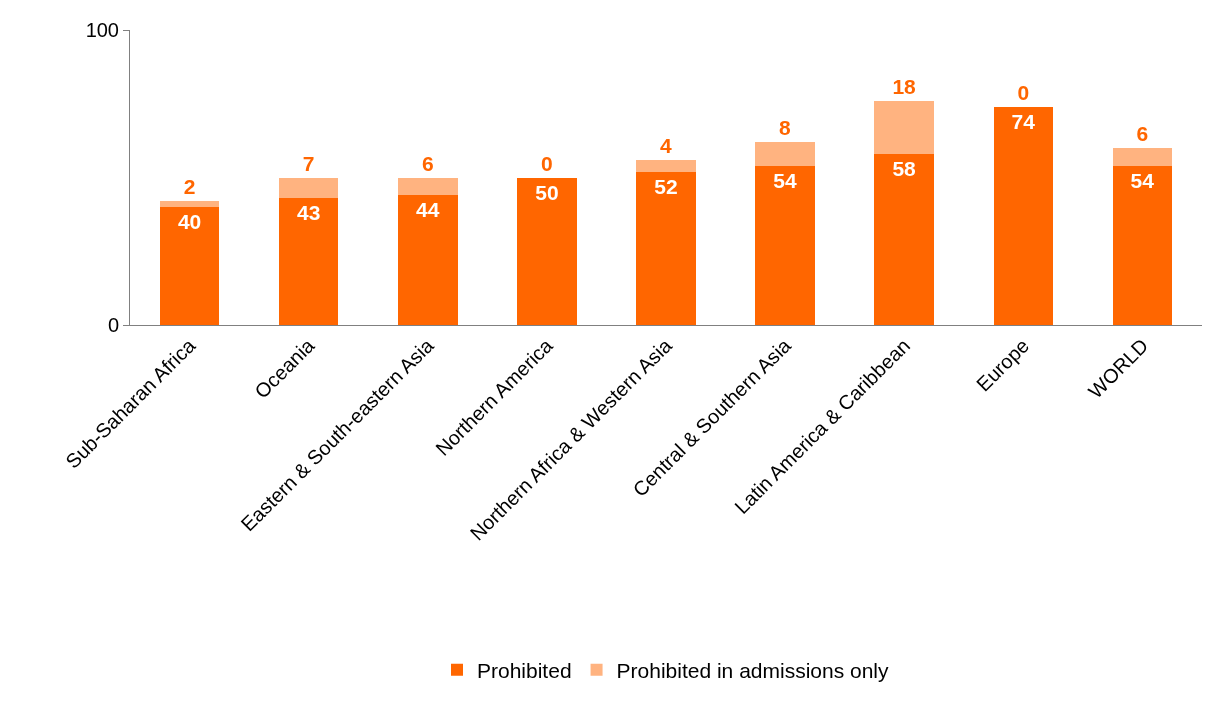  I want to click on legend-label: Prohibited in admissions only, so click(753, 670).